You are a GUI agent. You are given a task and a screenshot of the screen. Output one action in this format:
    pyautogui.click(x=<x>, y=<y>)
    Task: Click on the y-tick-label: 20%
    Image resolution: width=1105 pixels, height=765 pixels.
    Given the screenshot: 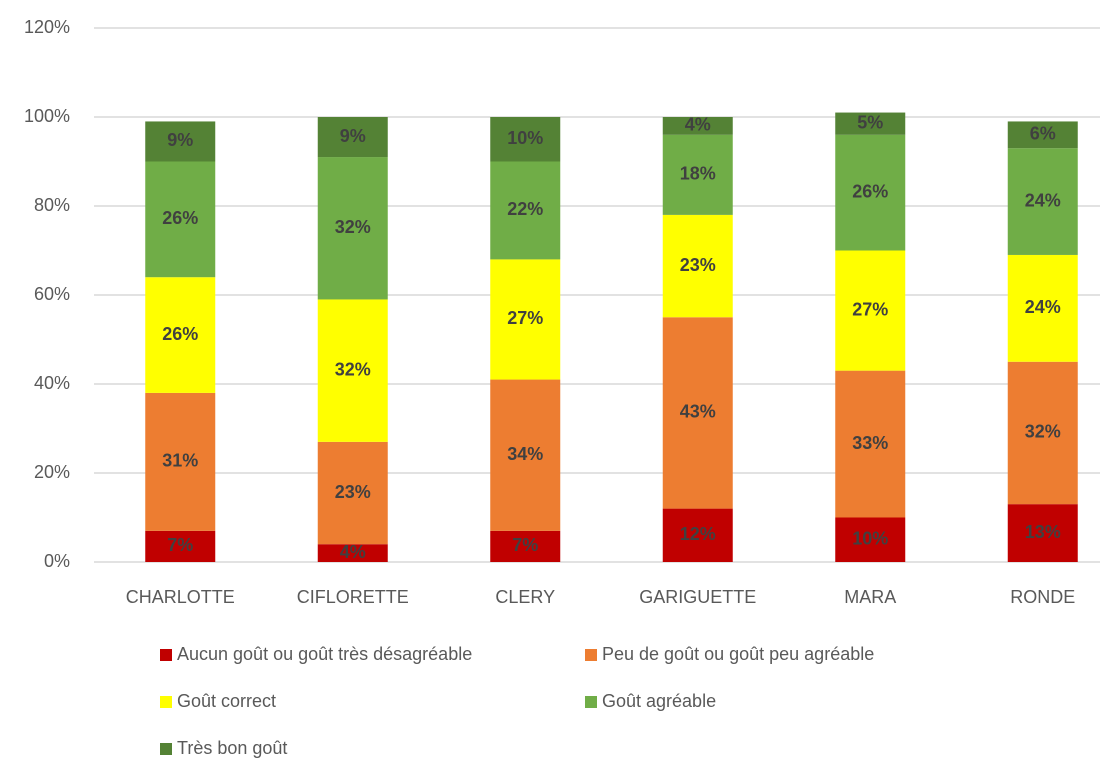 What is the action you would take?
    pyautogui.click(x=52, y=472)
    